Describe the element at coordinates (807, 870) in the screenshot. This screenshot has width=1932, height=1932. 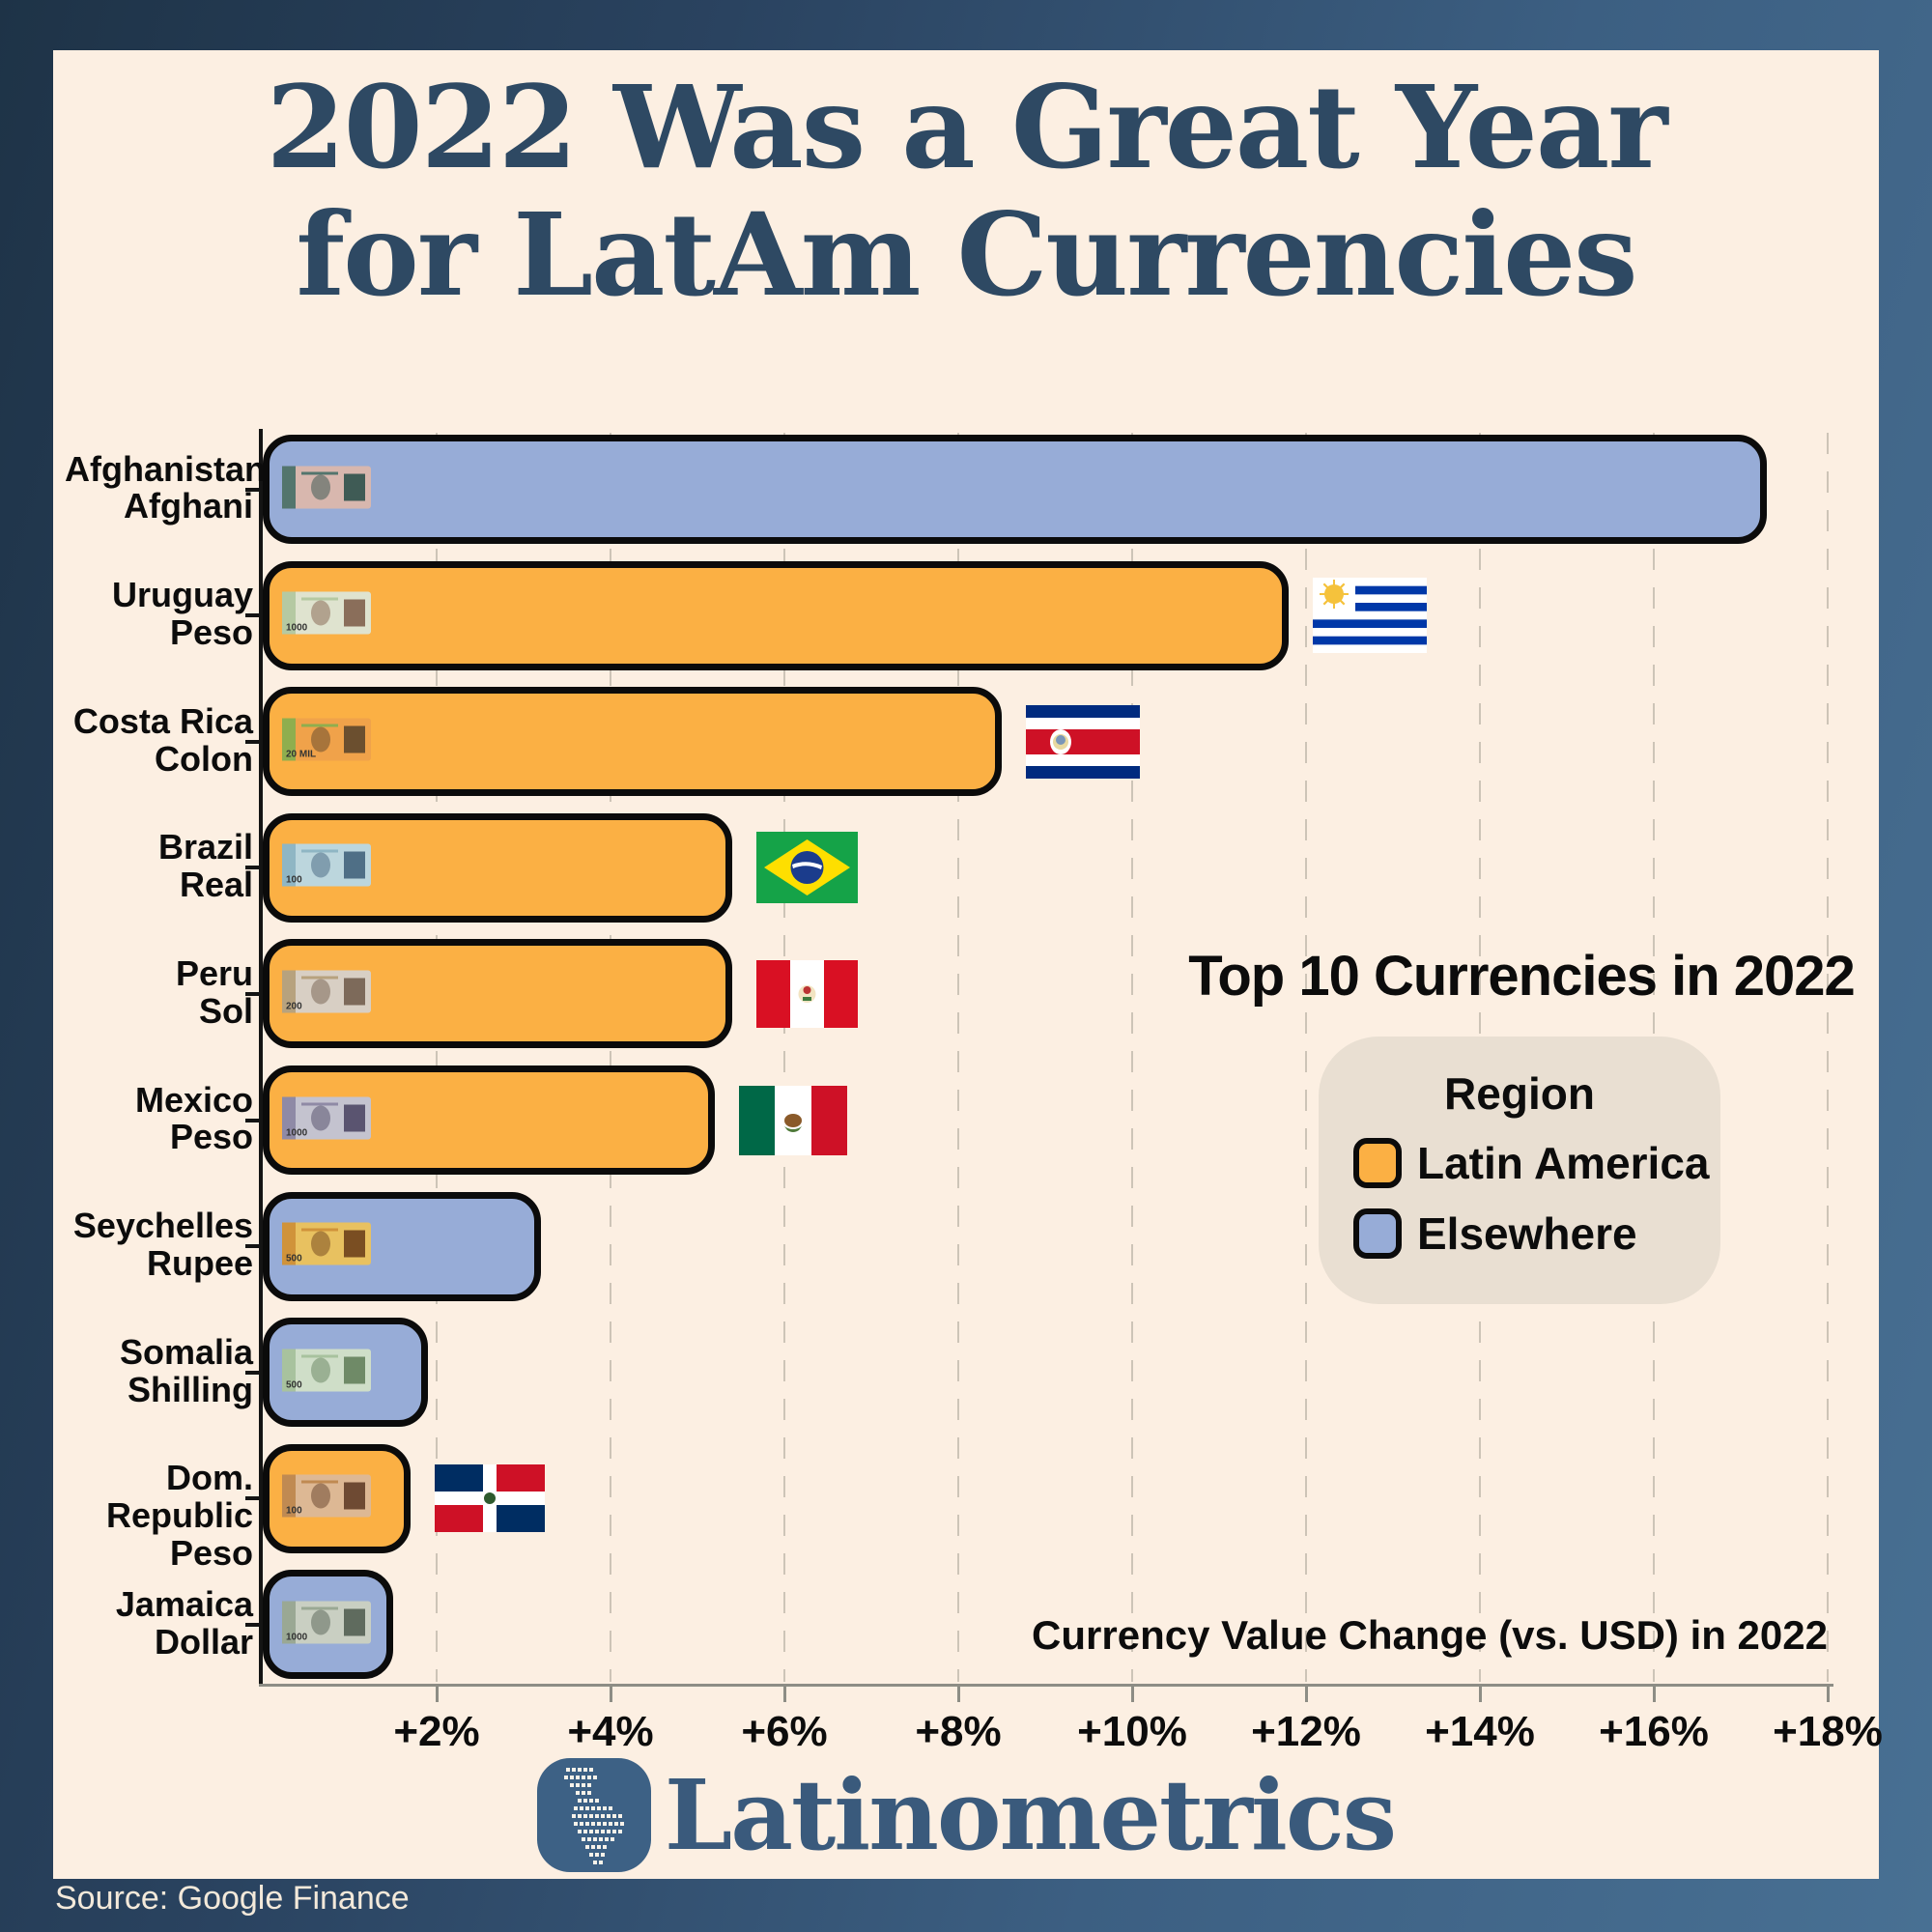
I see `brazil-flag-icon` at that location.